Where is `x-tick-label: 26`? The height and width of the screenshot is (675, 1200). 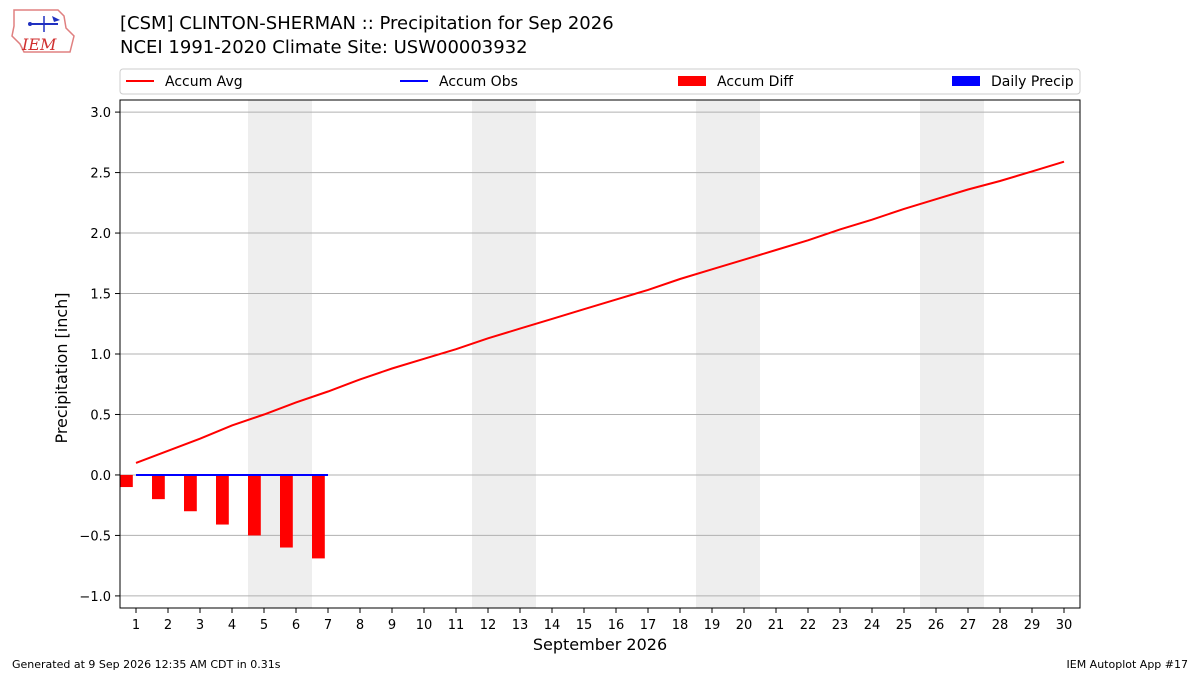
x-tick-label: 26 is located at coordinates (936, 625).